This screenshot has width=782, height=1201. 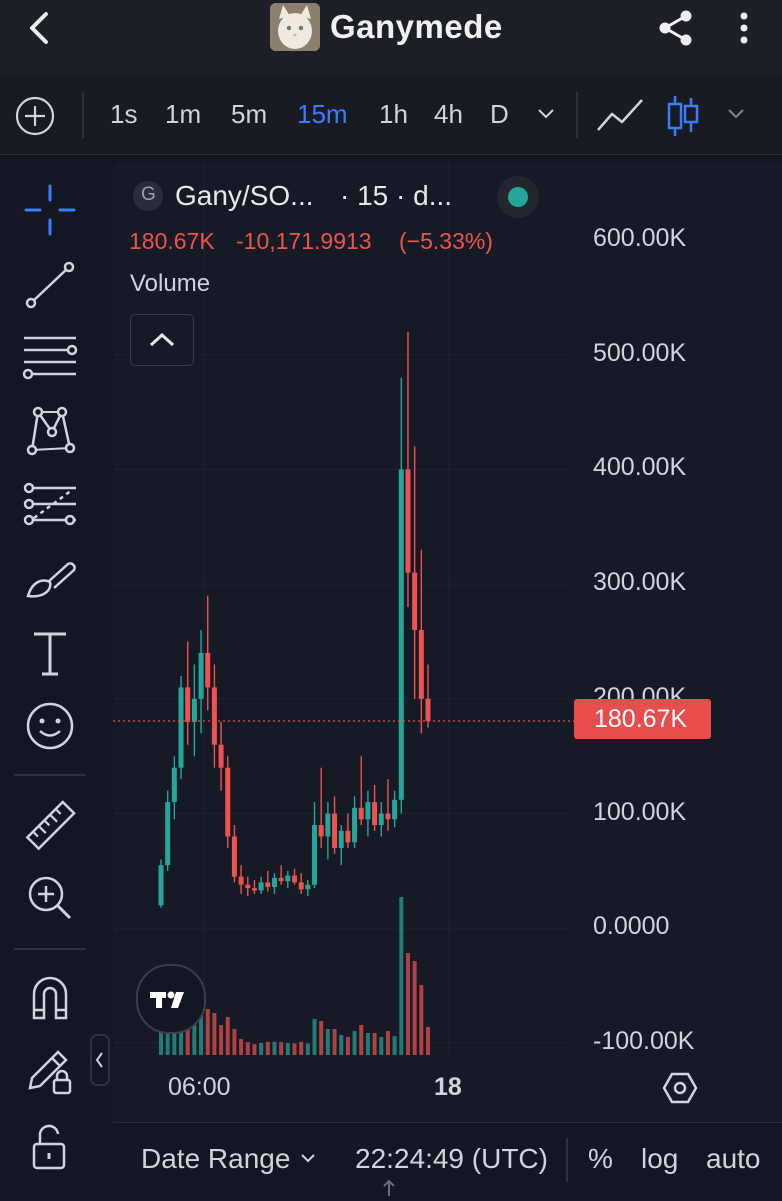 What do you see at coordinates (744, 28) in the screenshot?
I see `more-vertical-icon` at bounding box center [744, 28].